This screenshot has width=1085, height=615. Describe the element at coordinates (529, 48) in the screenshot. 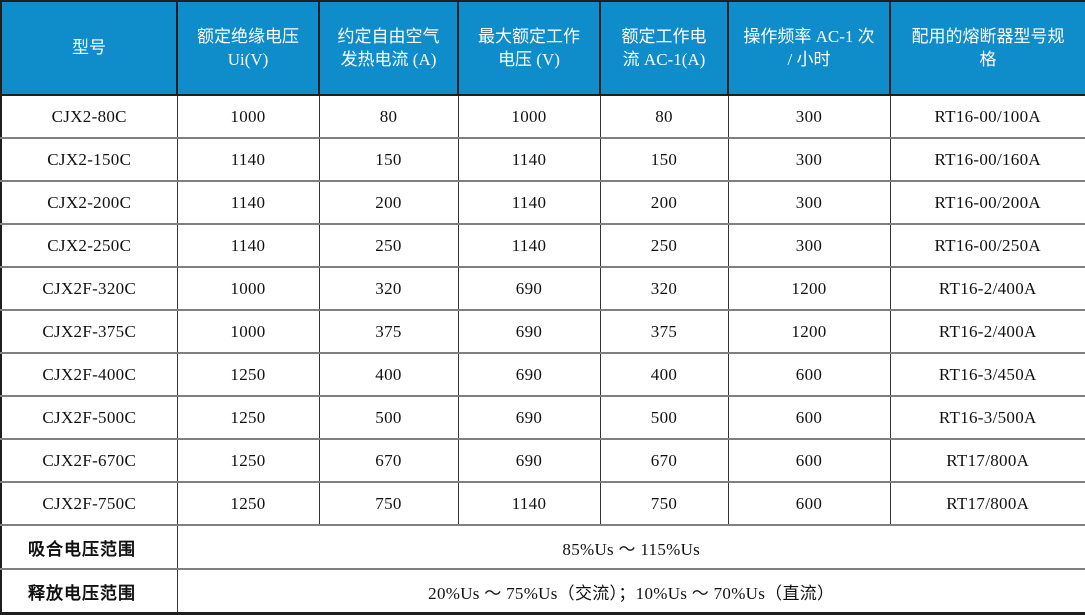

I see `column-header-max-working-voltage: 最大额定工作电压 (V)` at that location.